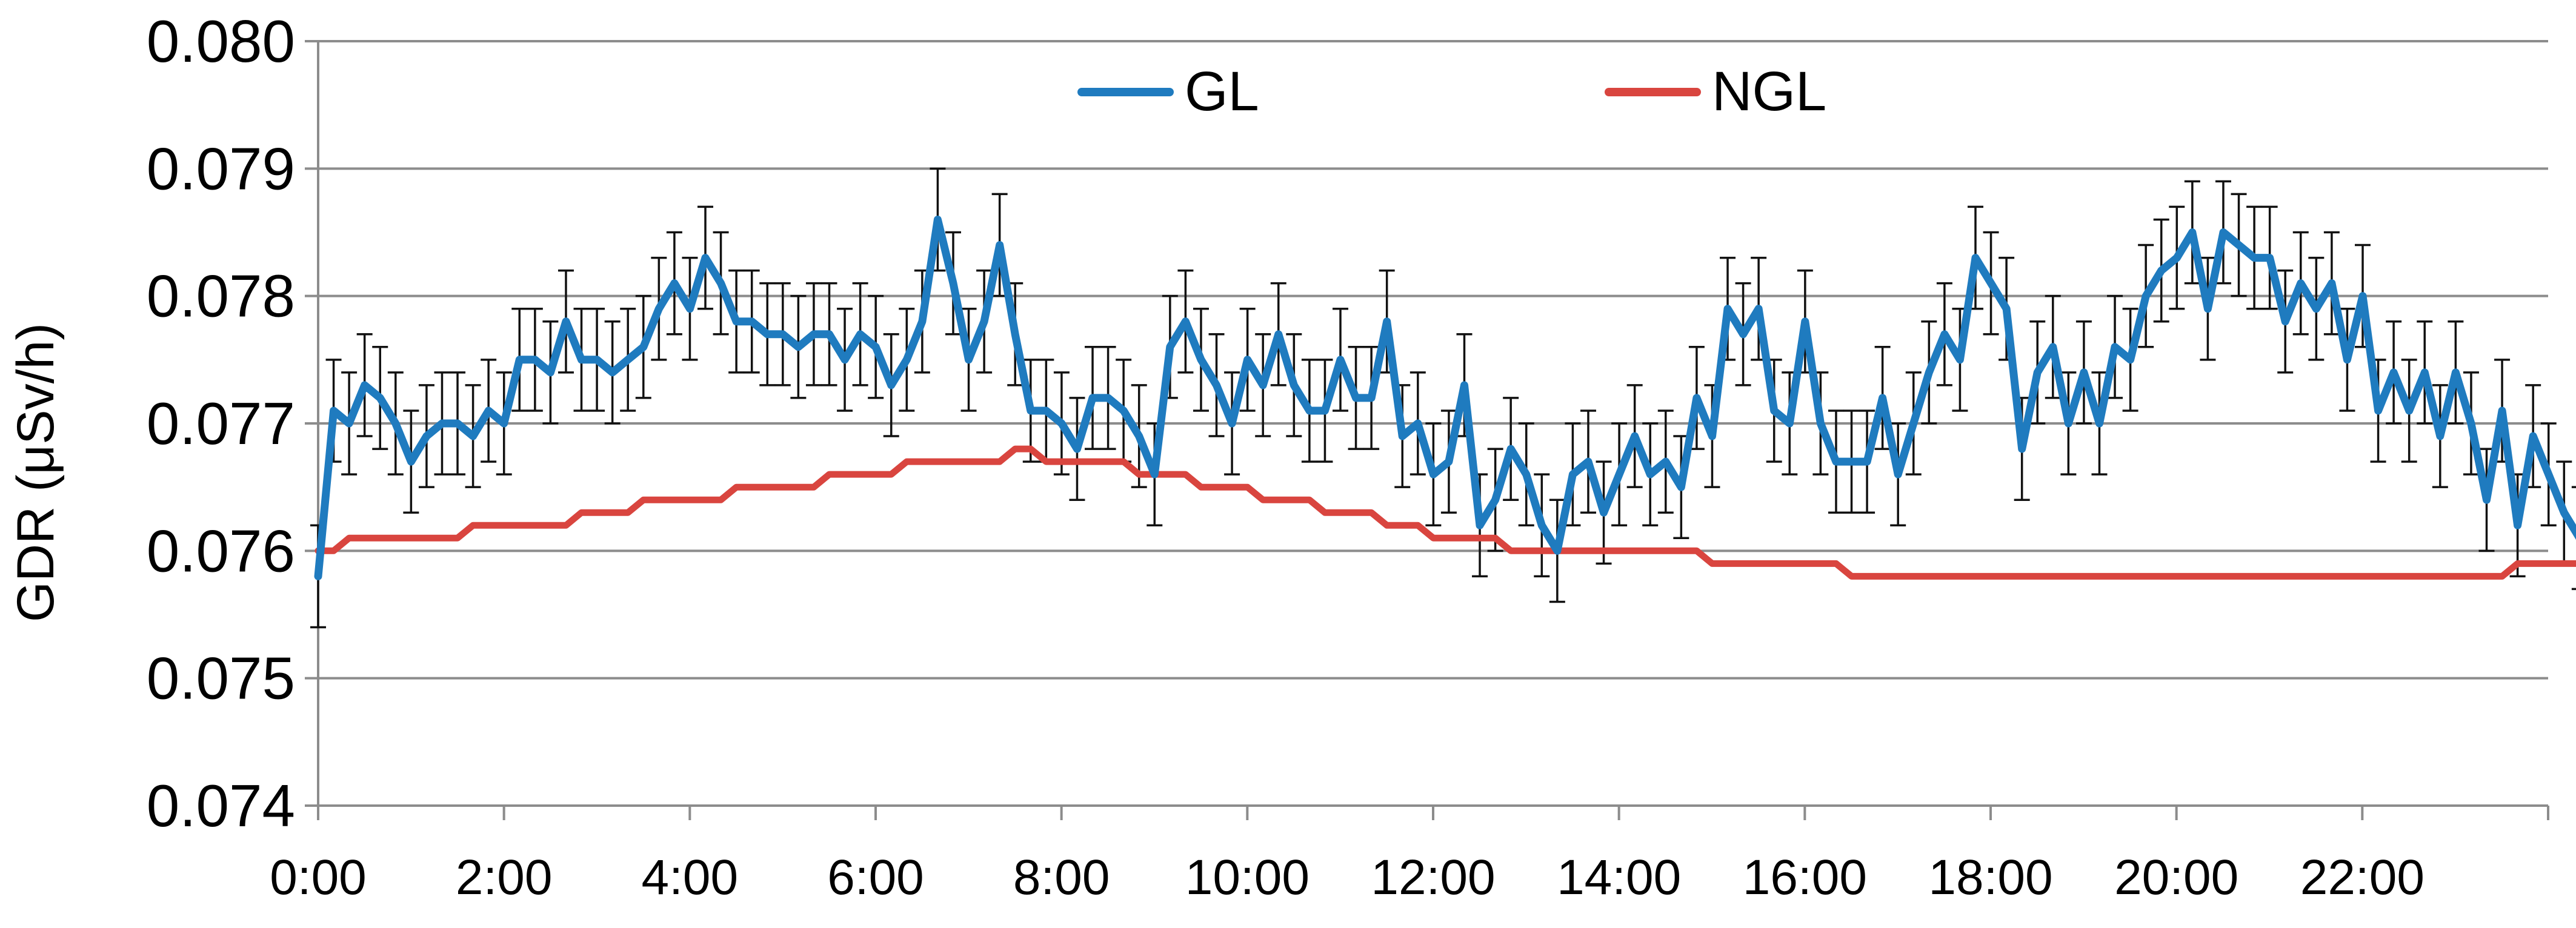 This screenshot has width=2576, height=928. Describe the element at coordinates (2362, 877) in the screenshot. I see `x-tick-label: 22:00` at that location.